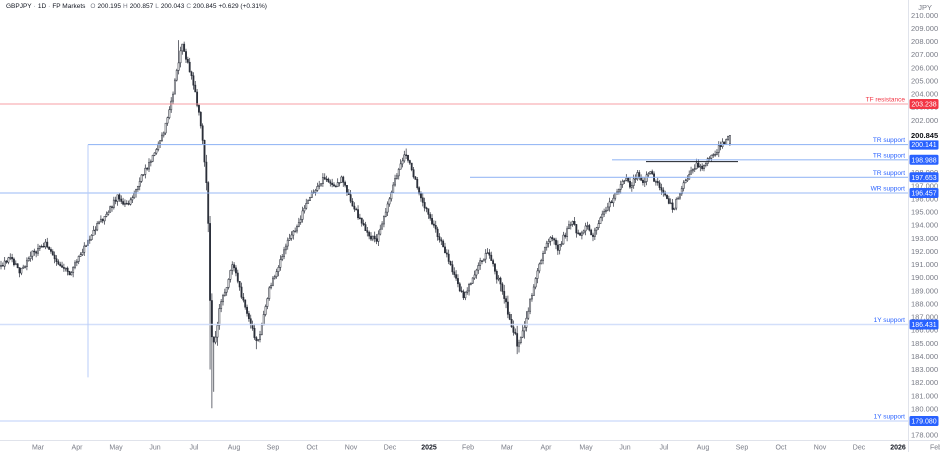 This screenshot has width=940, height=452. Describe the element at coordinates (924, 67) in the screenshot. I see `price-tick-label: 206.000` at that location.